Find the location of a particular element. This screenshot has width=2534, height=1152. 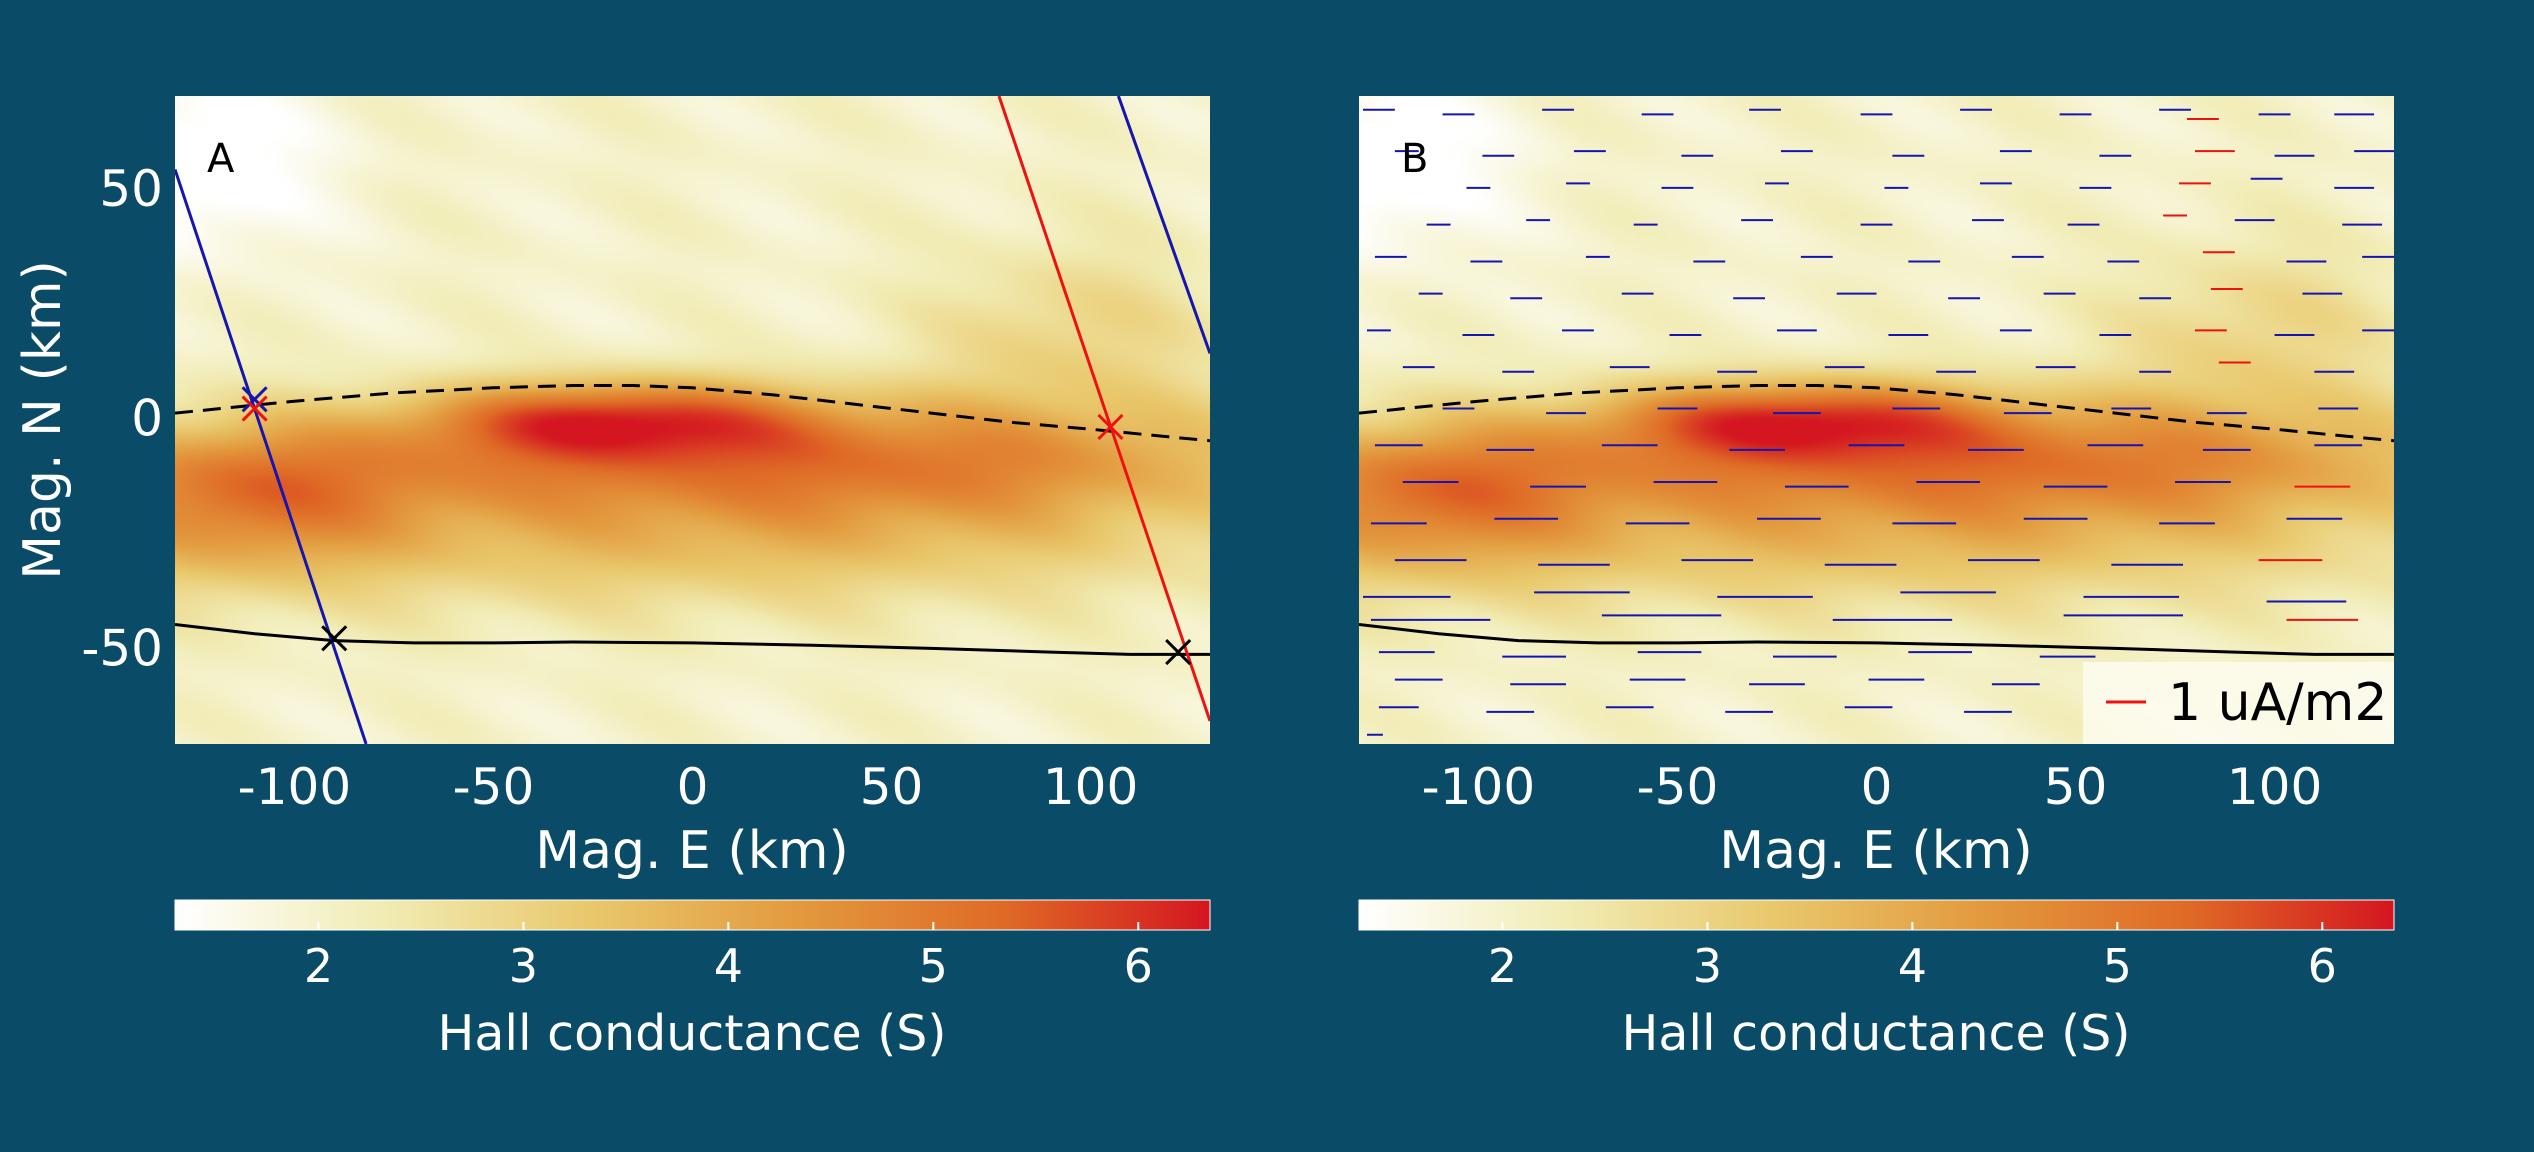

line-blue-right is located at coordinates (1163, 225).